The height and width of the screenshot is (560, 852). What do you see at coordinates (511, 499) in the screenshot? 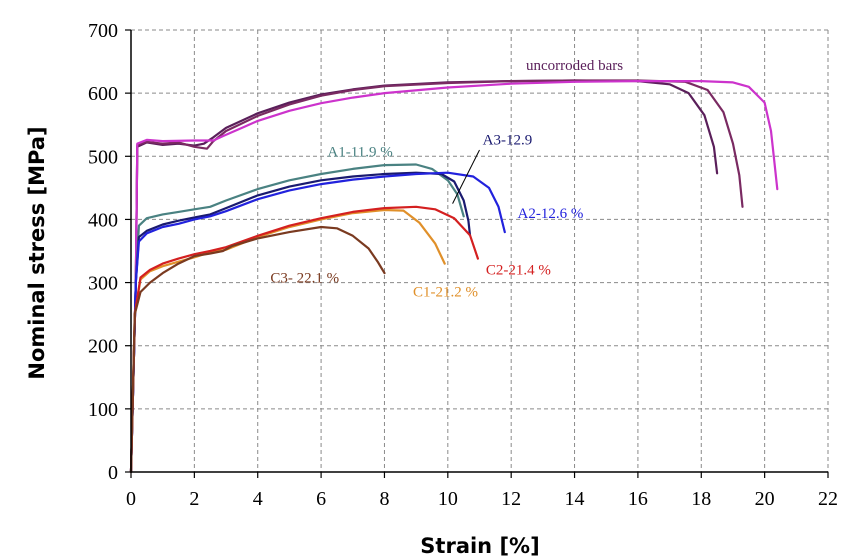
I see `x-tick-label: 12` at bounding box center [511, 499].